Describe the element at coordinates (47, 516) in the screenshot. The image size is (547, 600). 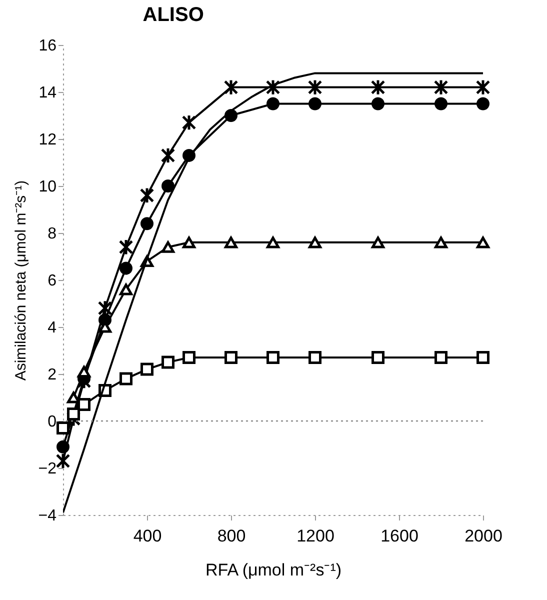
I see `y-tick-label: −4` at that location.